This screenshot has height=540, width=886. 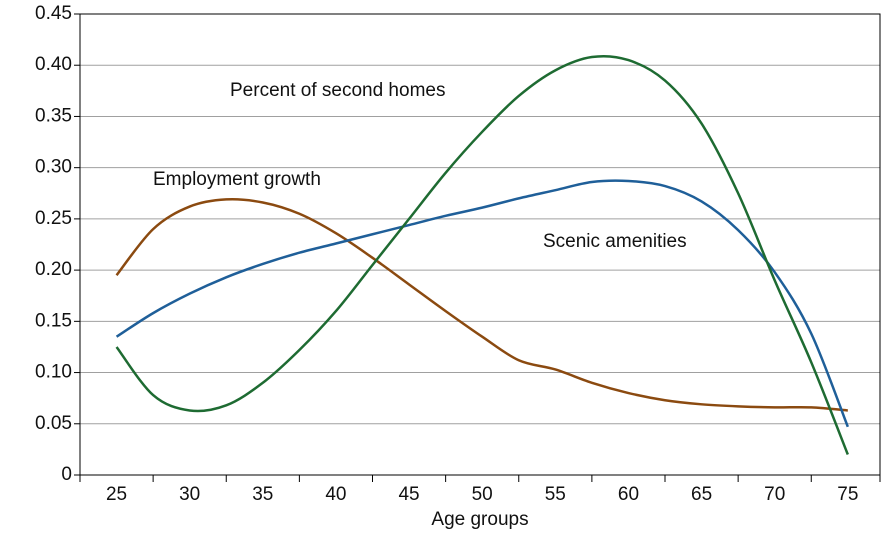 What do you see at coordinates (53, 218) in the screenshot?
I see `y-tick-label: 0.25` at bounding box center [53, 218].